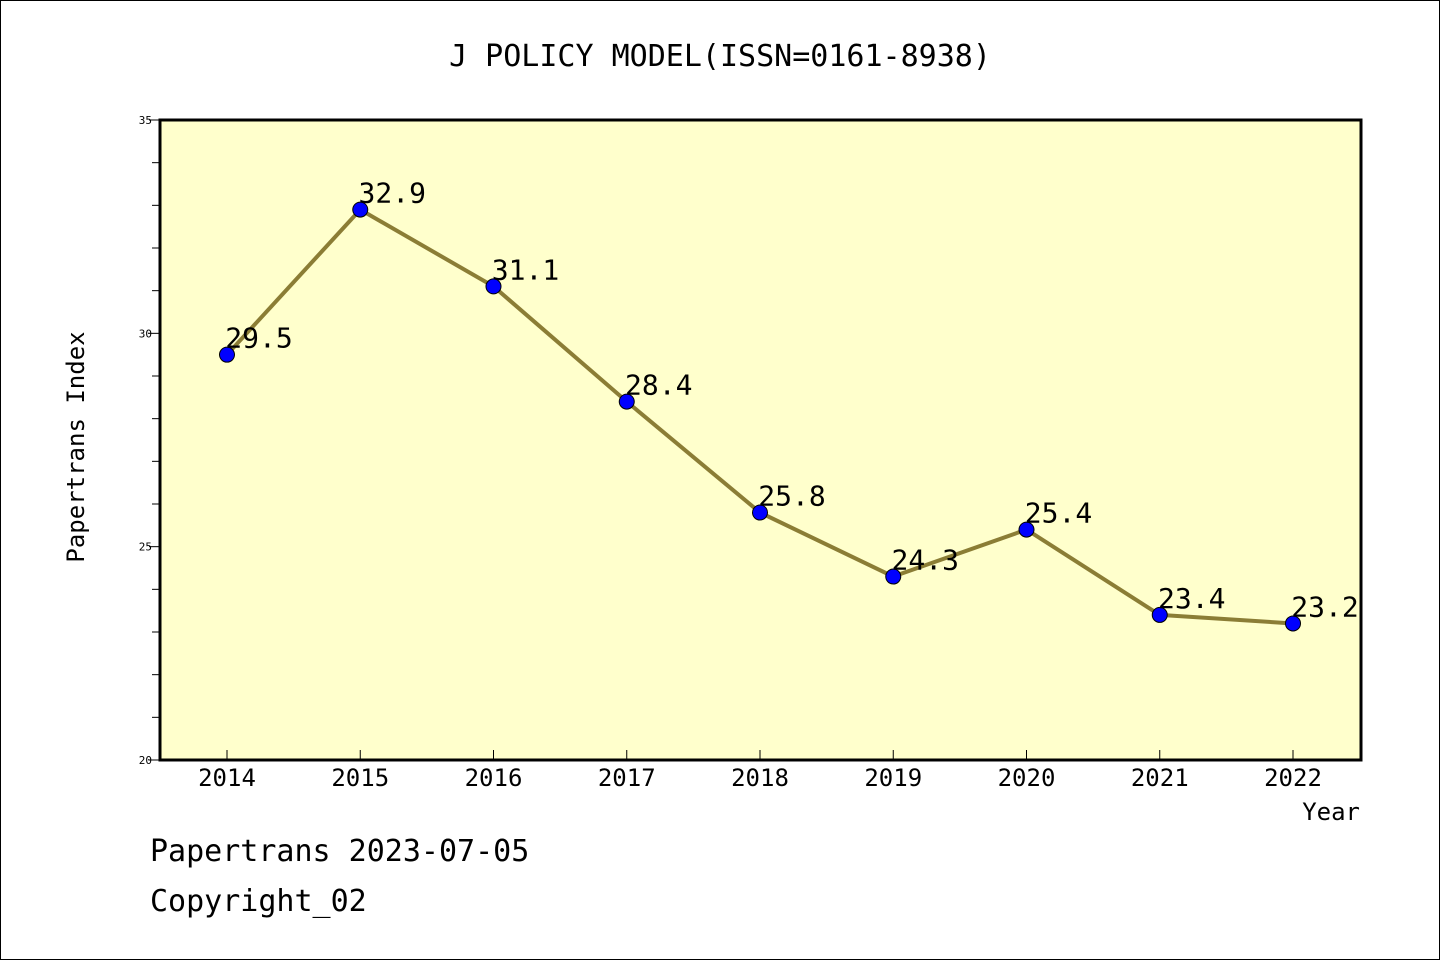 This screenshot has width=1440, height=960. Describe the element at coordinates (925, 560) in the screenshot. I see `data-label: 24.3` at that location.